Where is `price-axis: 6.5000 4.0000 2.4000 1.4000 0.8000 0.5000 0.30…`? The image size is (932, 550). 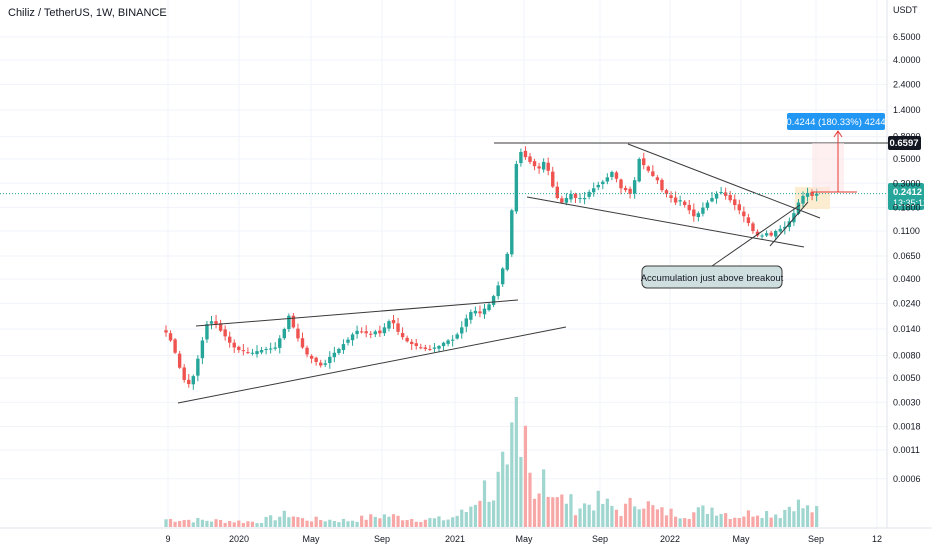
price-axis: 6.5000 4.0000 2.4000 1.4000 0.8000 0.5000 0.30… is located at coordinates (907, 258).